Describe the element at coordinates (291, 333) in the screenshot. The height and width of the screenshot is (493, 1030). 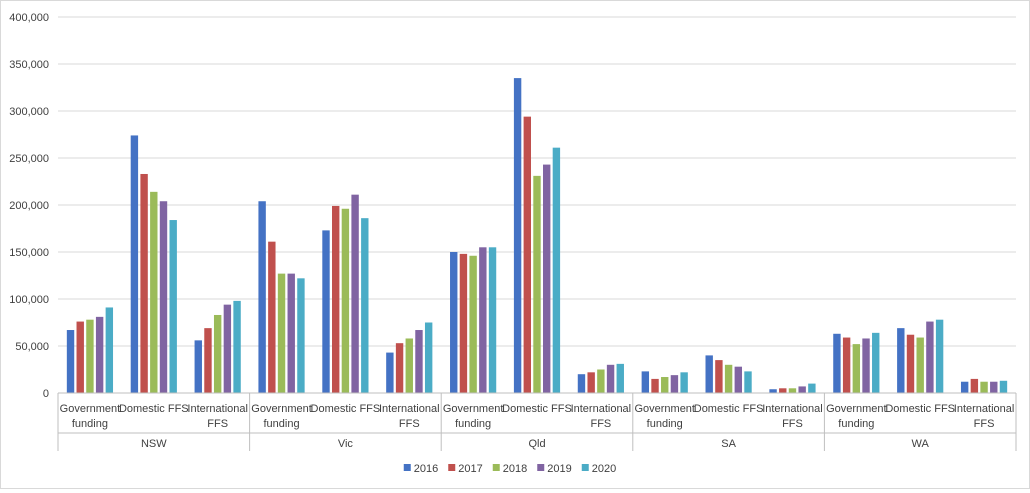
I see `bar-vic-government-funding-2019` at that location.